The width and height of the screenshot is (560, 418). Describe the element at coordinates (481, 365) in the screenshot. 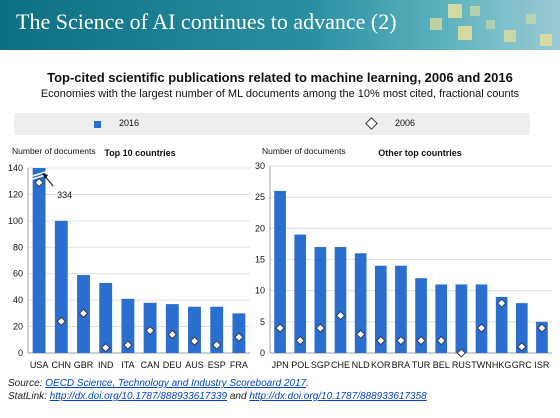

I see `x-tick-label: TWN` at that location.